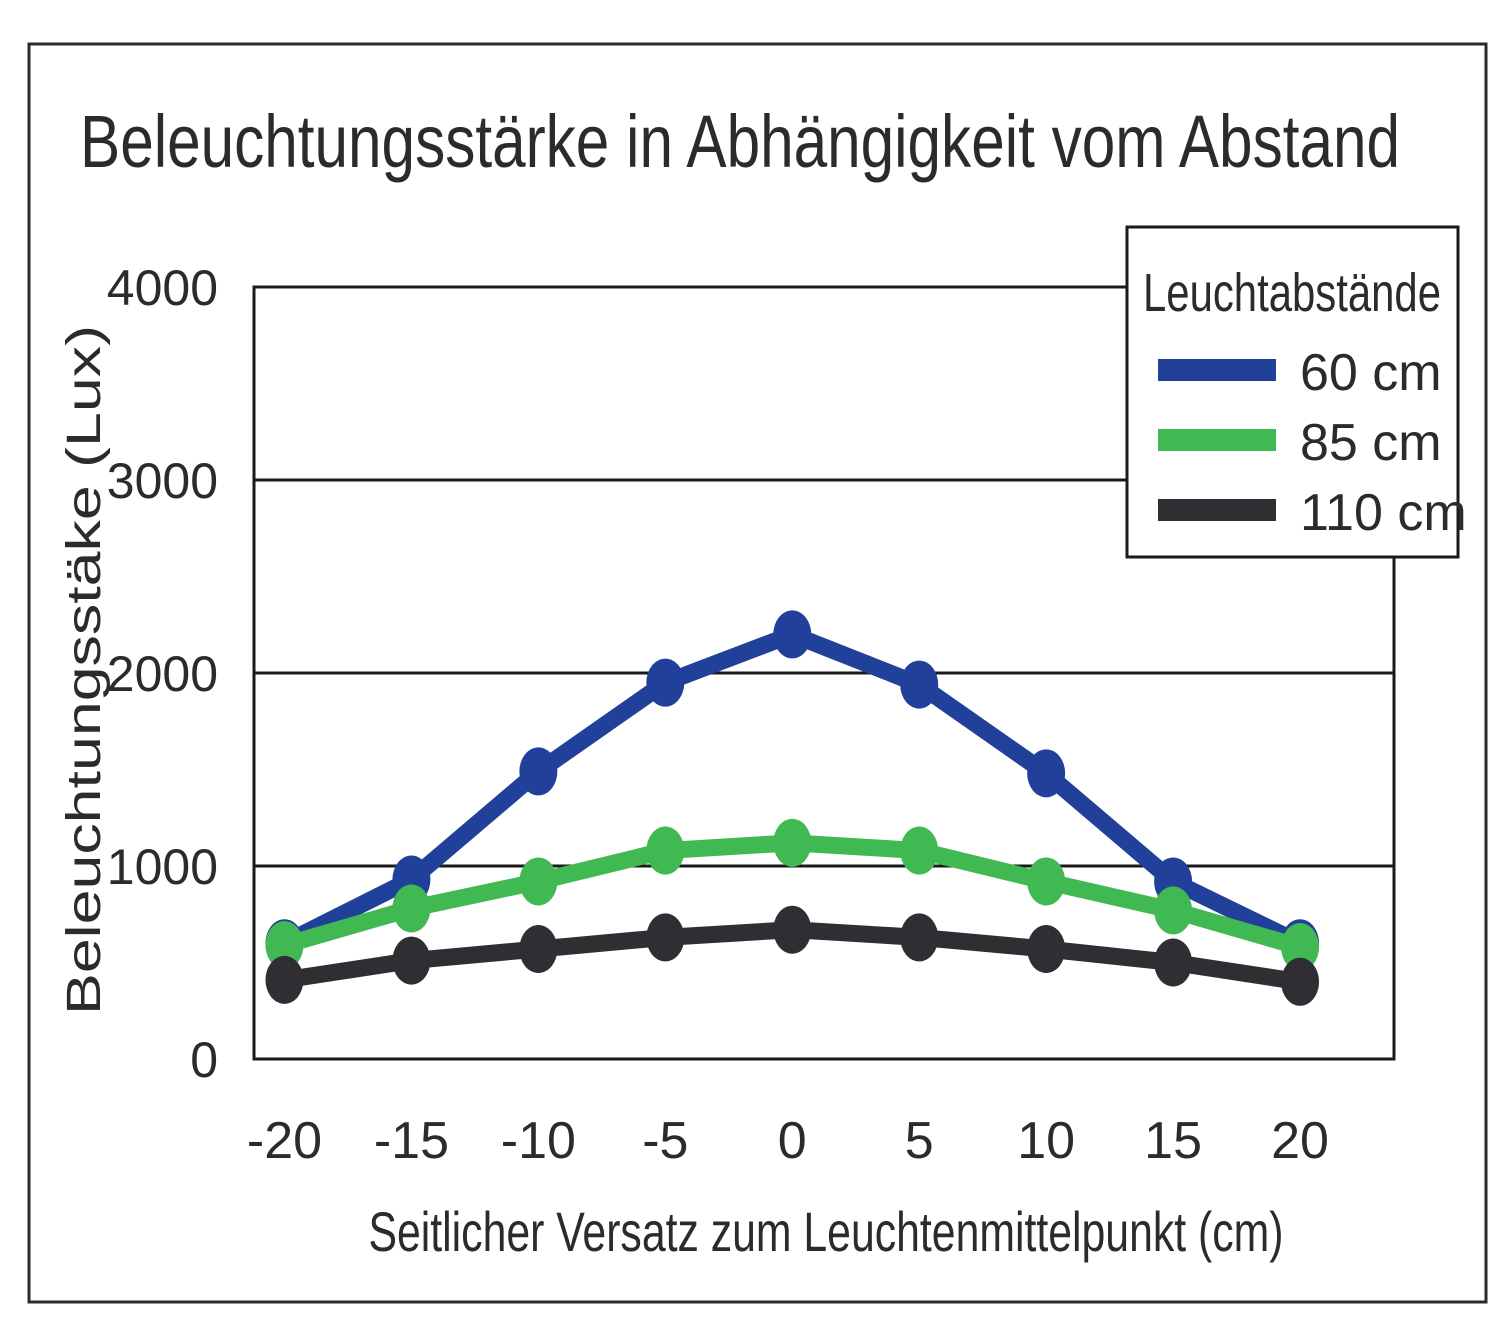 The width and height of the screenshot is (1512, 1323). Describe the element at coordinates (84, 670) in the screenshot. I see `y-axis-label: Beleuchtungsstäke (Lux)` at that location.